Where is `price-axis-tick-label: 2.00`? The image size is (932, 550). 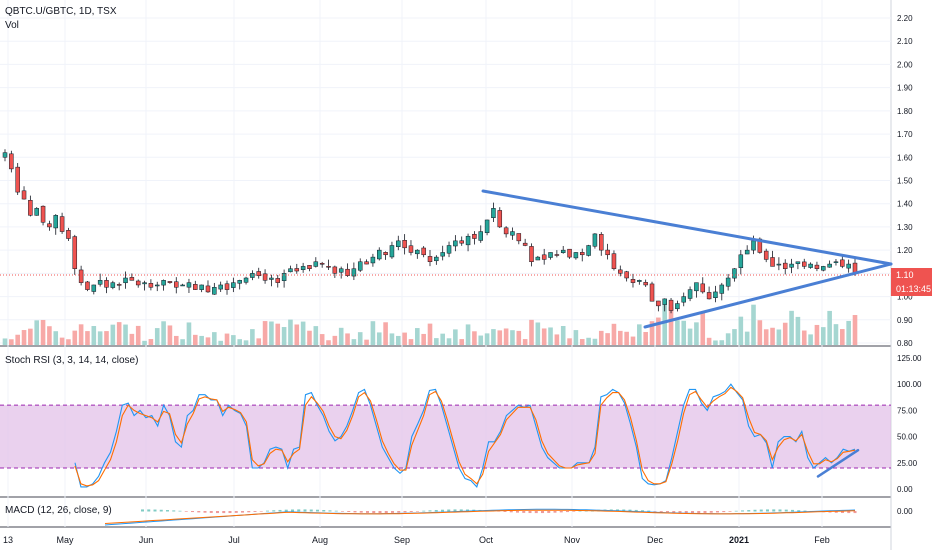 price-axis-tick-label: 2.00 is located at coordinates (905, 64).